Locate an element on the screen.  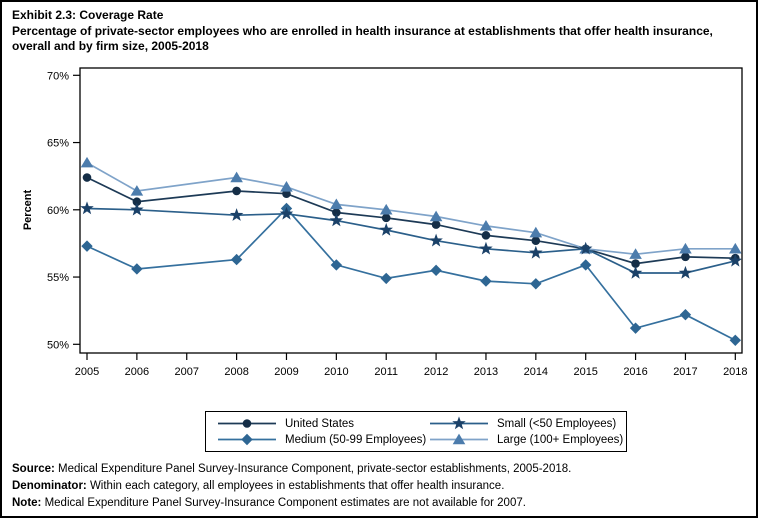
legend-entry-united-states: United States is located at coordinates (324, 423).